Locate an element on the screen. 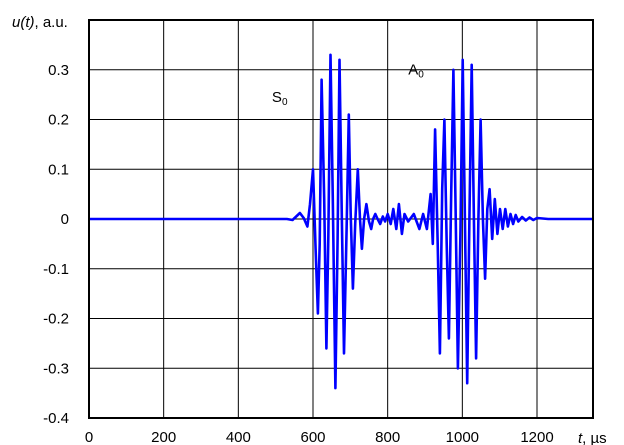 This screenshot has height=445, width=624. annotation-main: A is located at coordinates (413, 70).